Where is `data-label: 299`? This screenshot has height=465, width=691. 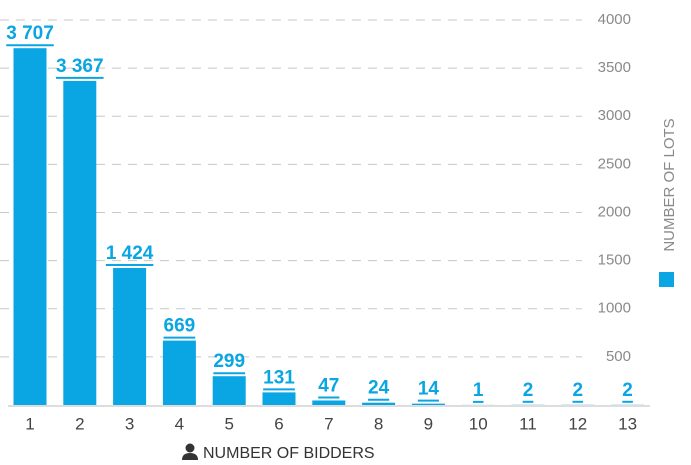
data-label: 299 is located at coordinates (229, 361).